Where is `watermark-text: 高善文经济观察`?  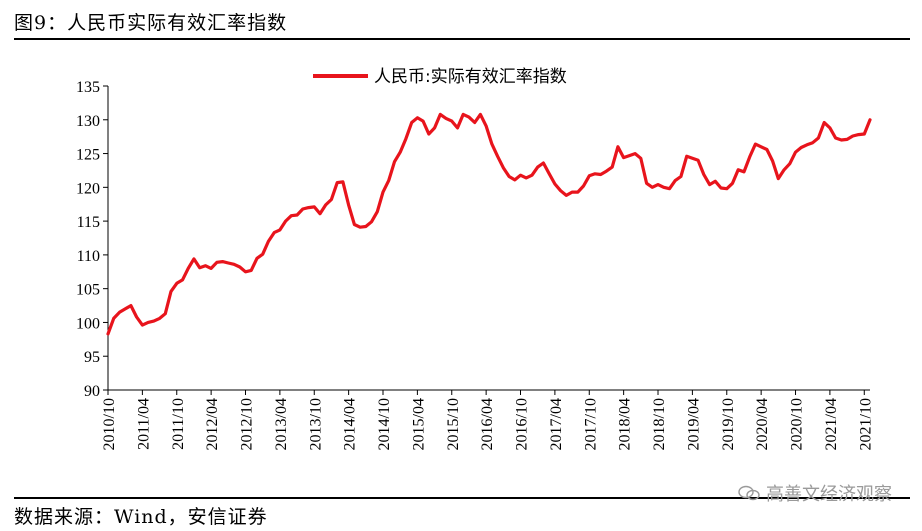
watermark-text: 高善文经济观察 is located at coordinates (829, 494).